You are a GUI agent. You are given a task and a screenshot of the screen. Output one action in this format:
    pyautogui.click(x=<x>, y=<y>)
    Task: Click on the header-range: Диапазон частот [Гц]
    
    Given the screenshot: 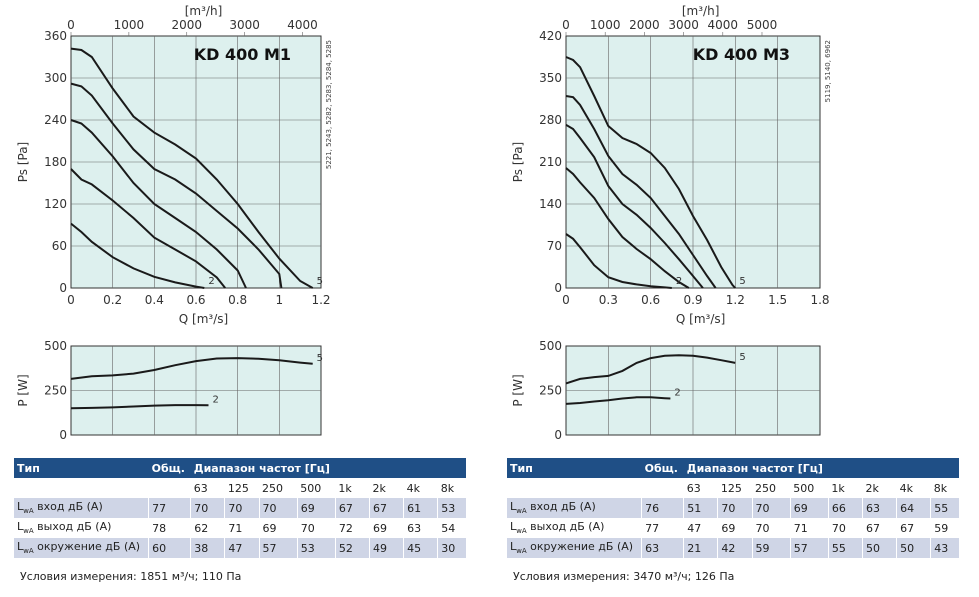 What is the action you would take?
    pyautogui.click(x=821, y=468)
    